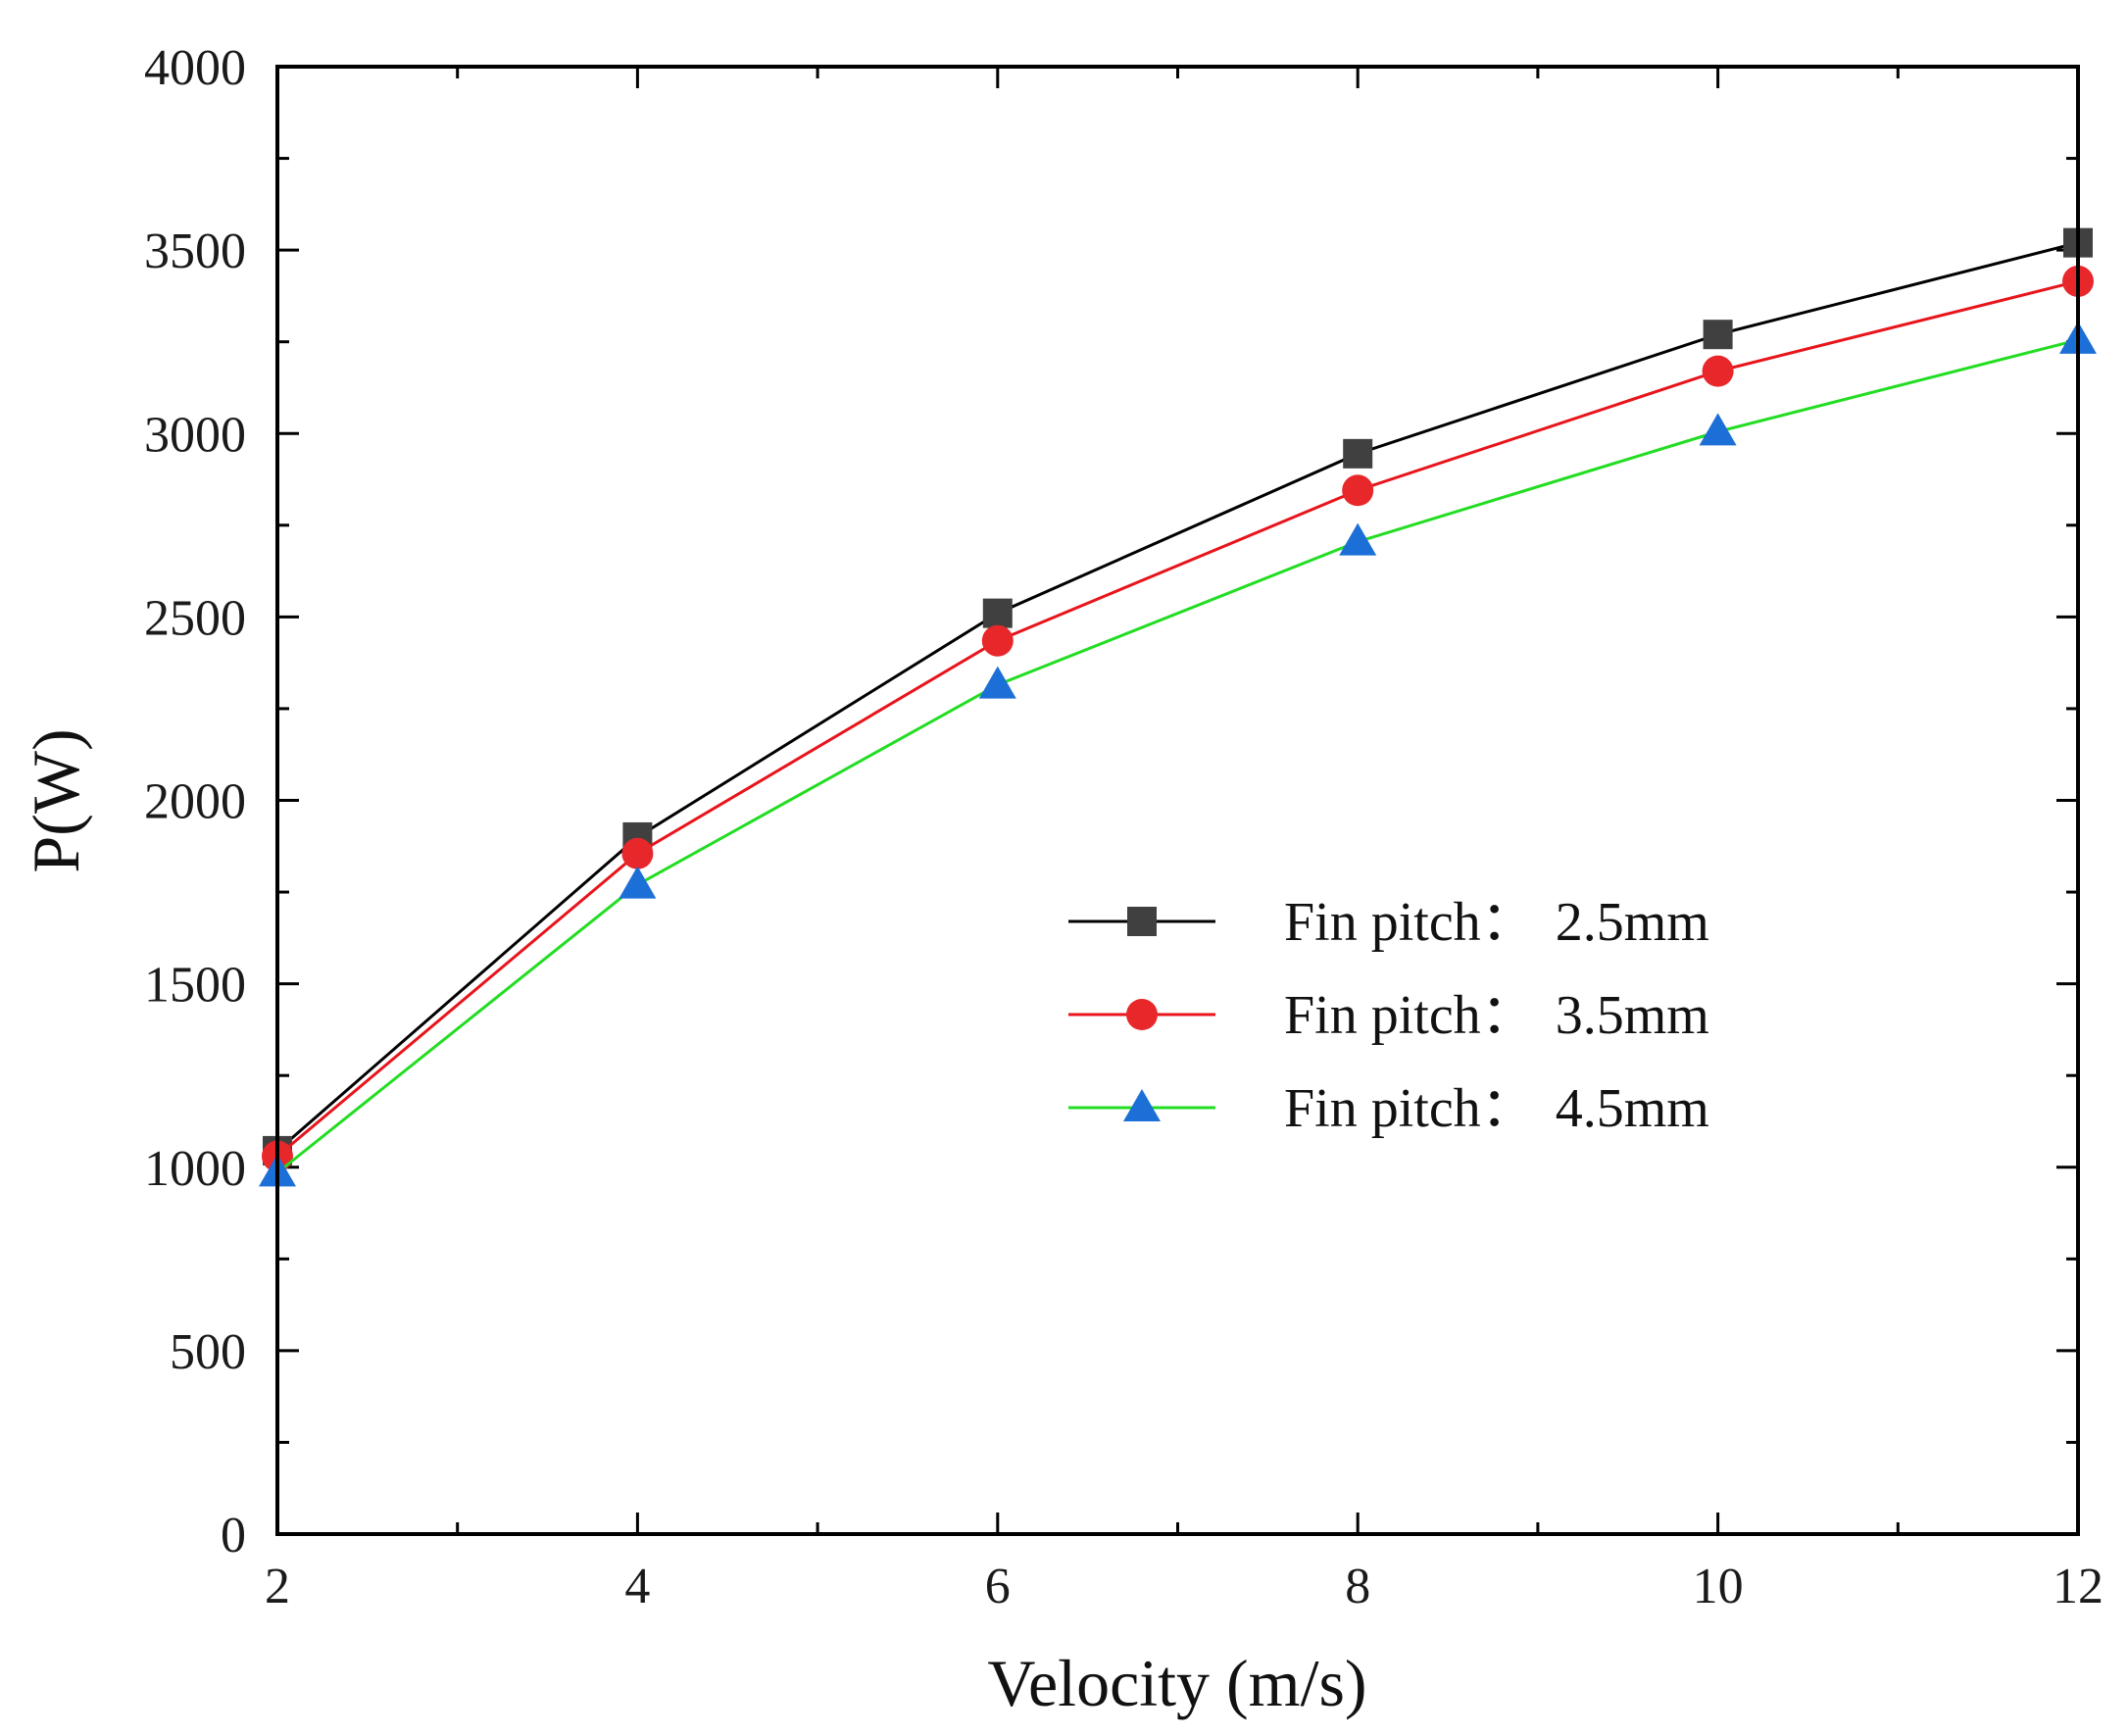  I want to click on legend-label: Fin pitch： 2.5mm, so click(1496, 923).